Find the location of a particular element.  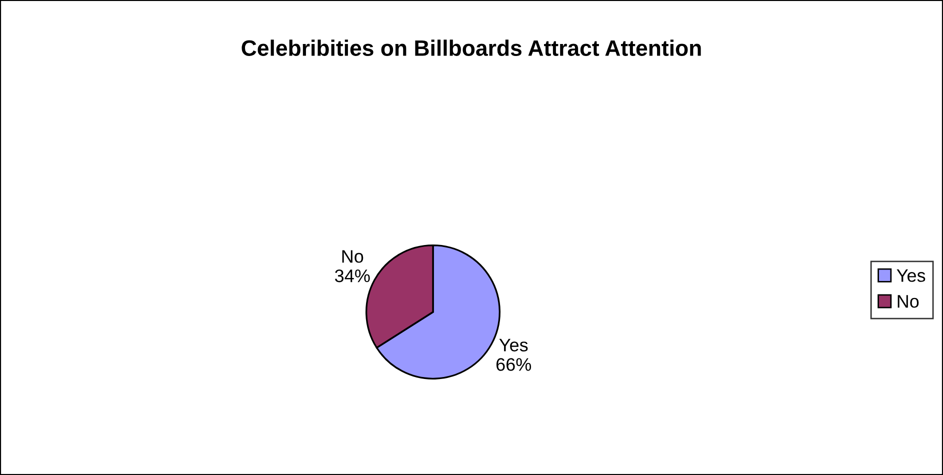

data-label: 66% is located at coordinates (514, 364).